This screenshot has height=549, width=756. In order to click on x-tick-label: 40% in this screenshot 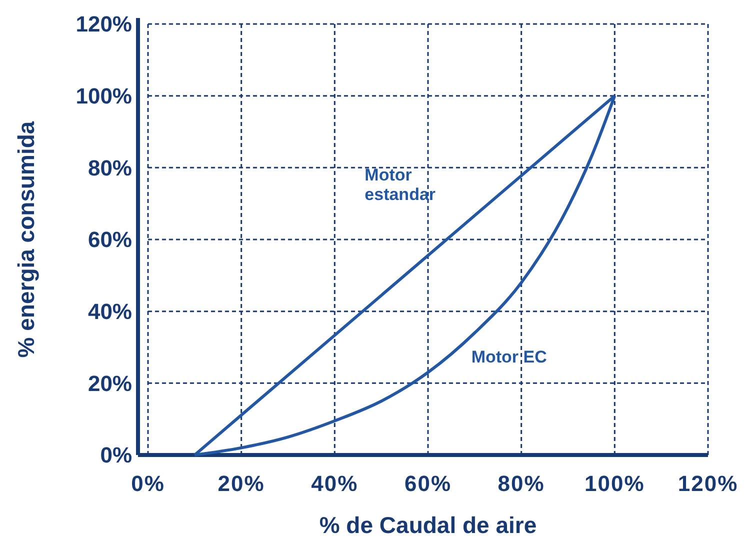, I will do `click(334, 483)`.